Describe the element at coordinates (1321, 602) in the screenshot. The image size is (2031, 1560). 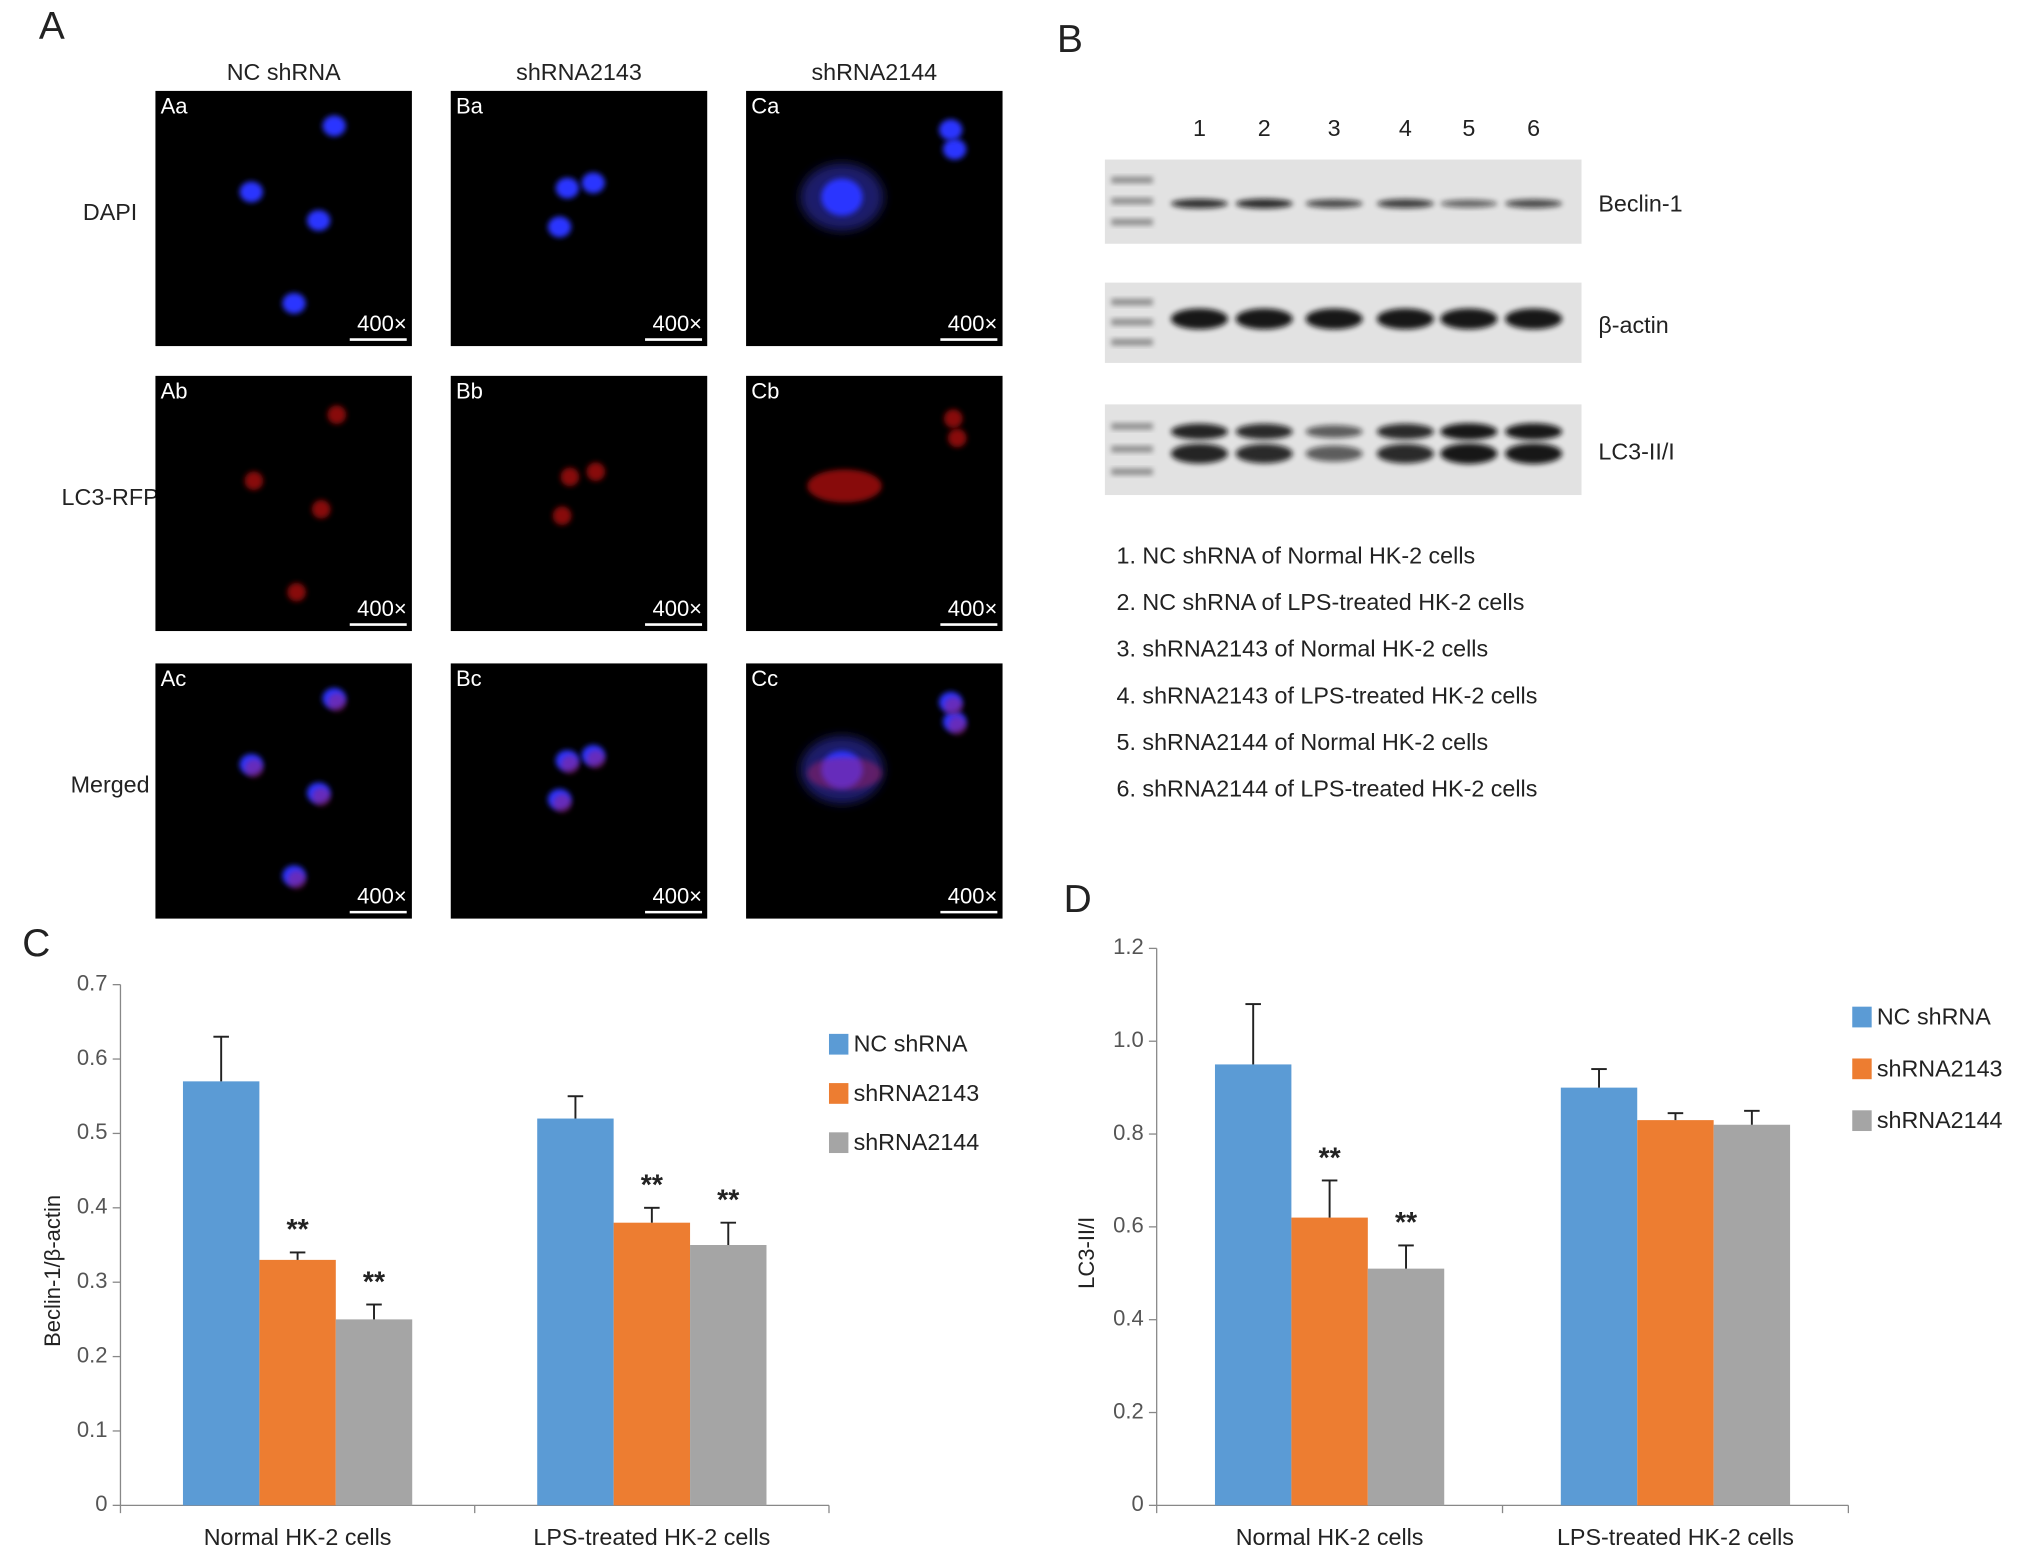
I see `lane-key: 2. NC shRNA of LPS-treated HK-2 cells` at that location.